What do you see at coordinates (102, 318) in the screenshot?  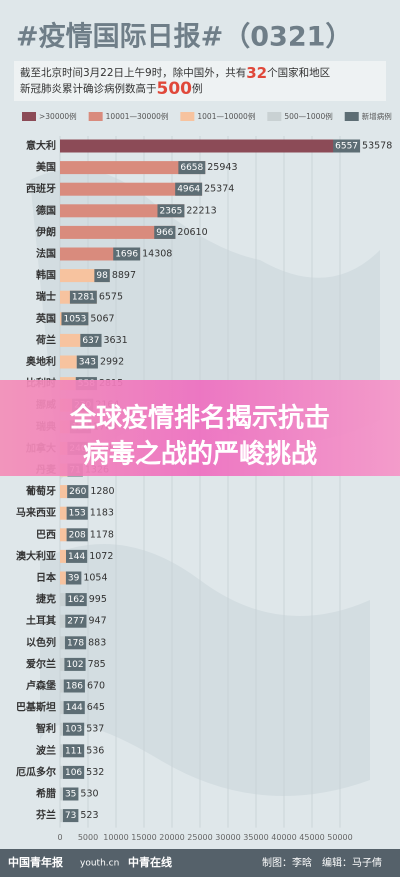 I see `total-value: 5067` at bounding box center [102, 318].